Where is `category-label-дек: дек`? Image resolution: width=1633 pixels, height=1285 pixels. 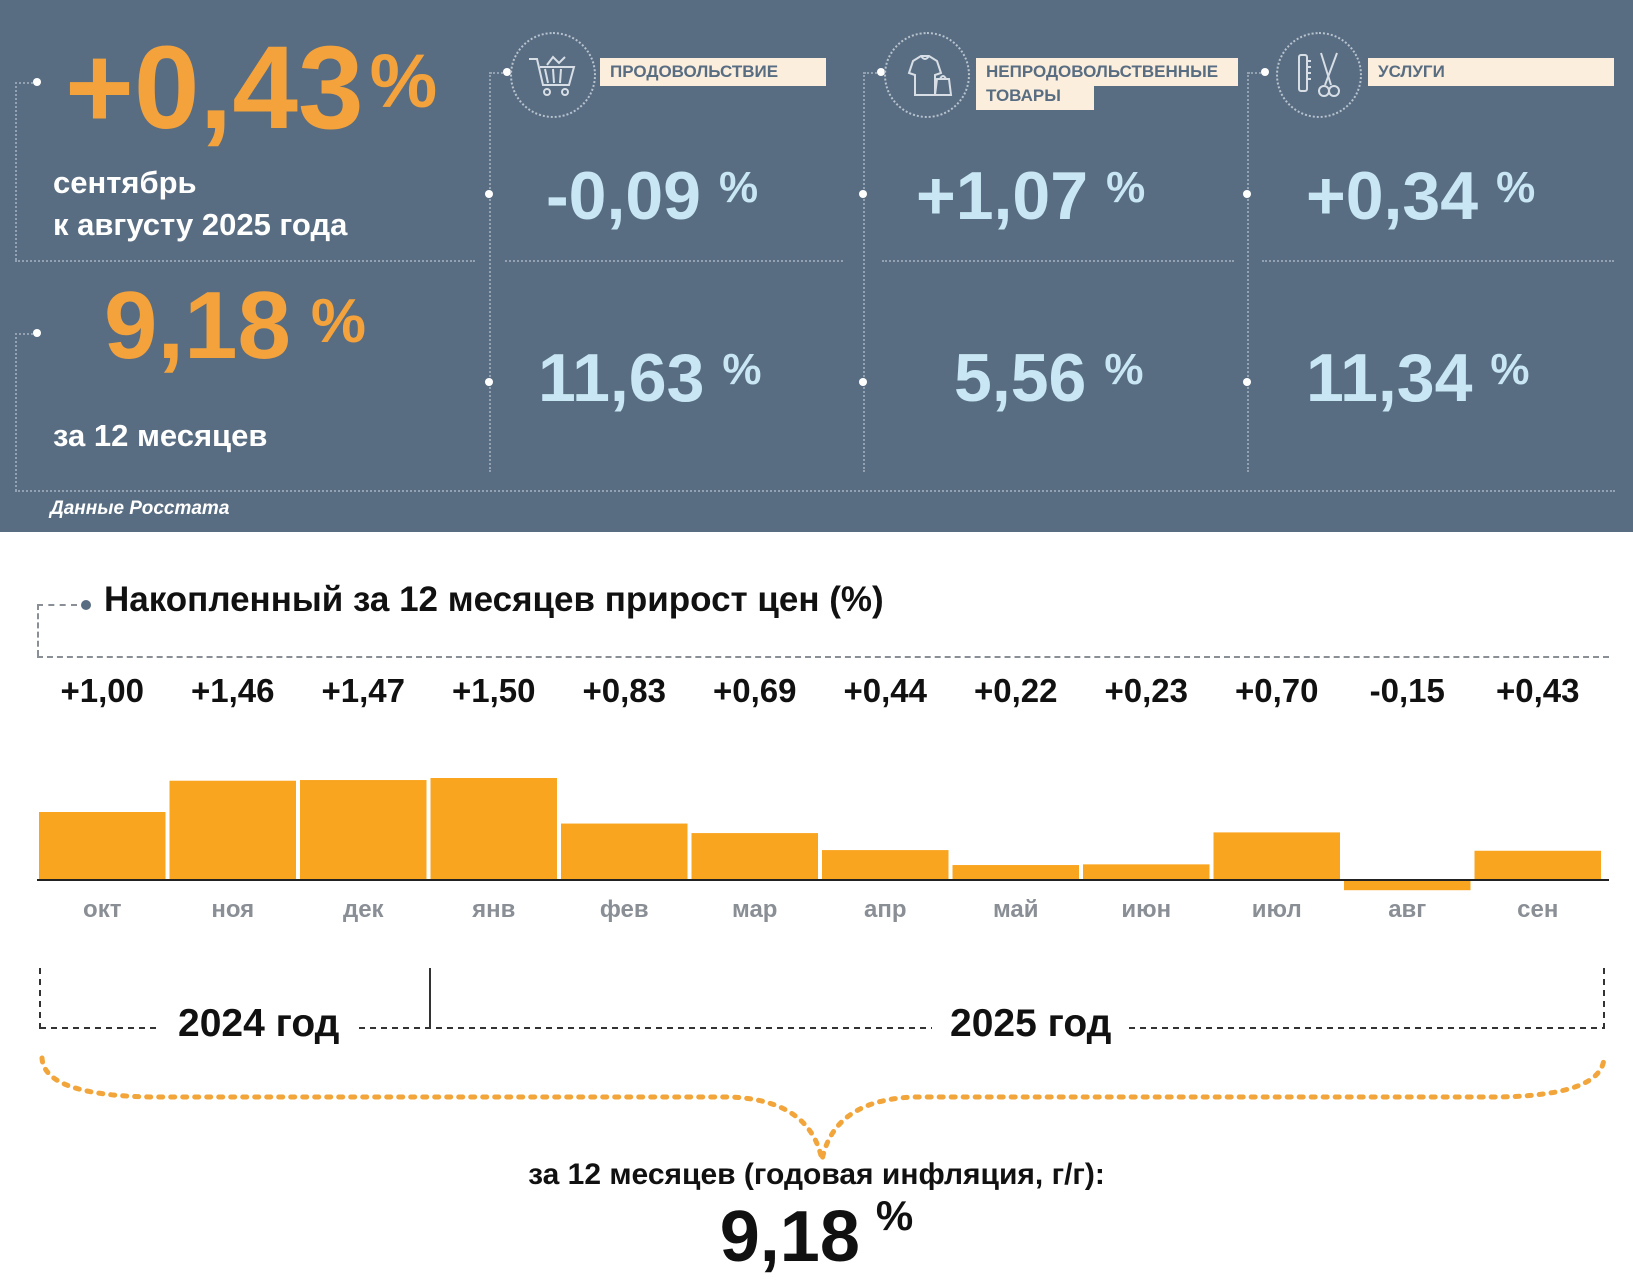
category-label-дек: дек is located at coordinates (364, 909).